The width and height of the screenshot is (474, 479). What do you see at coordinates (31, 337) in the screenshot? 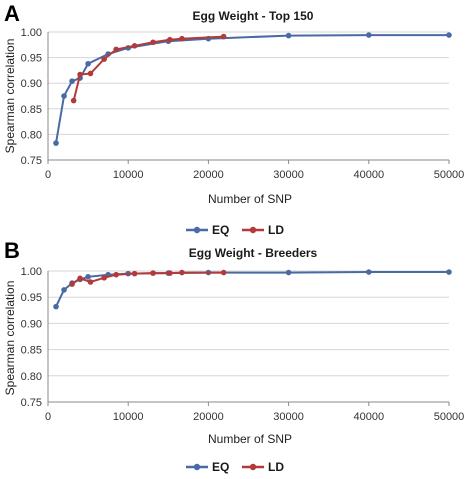
I see `panel-b-y-ticks: 0.75 0.80 0.85 0.90 0.95 1.00` at bounding box center [31, 337].